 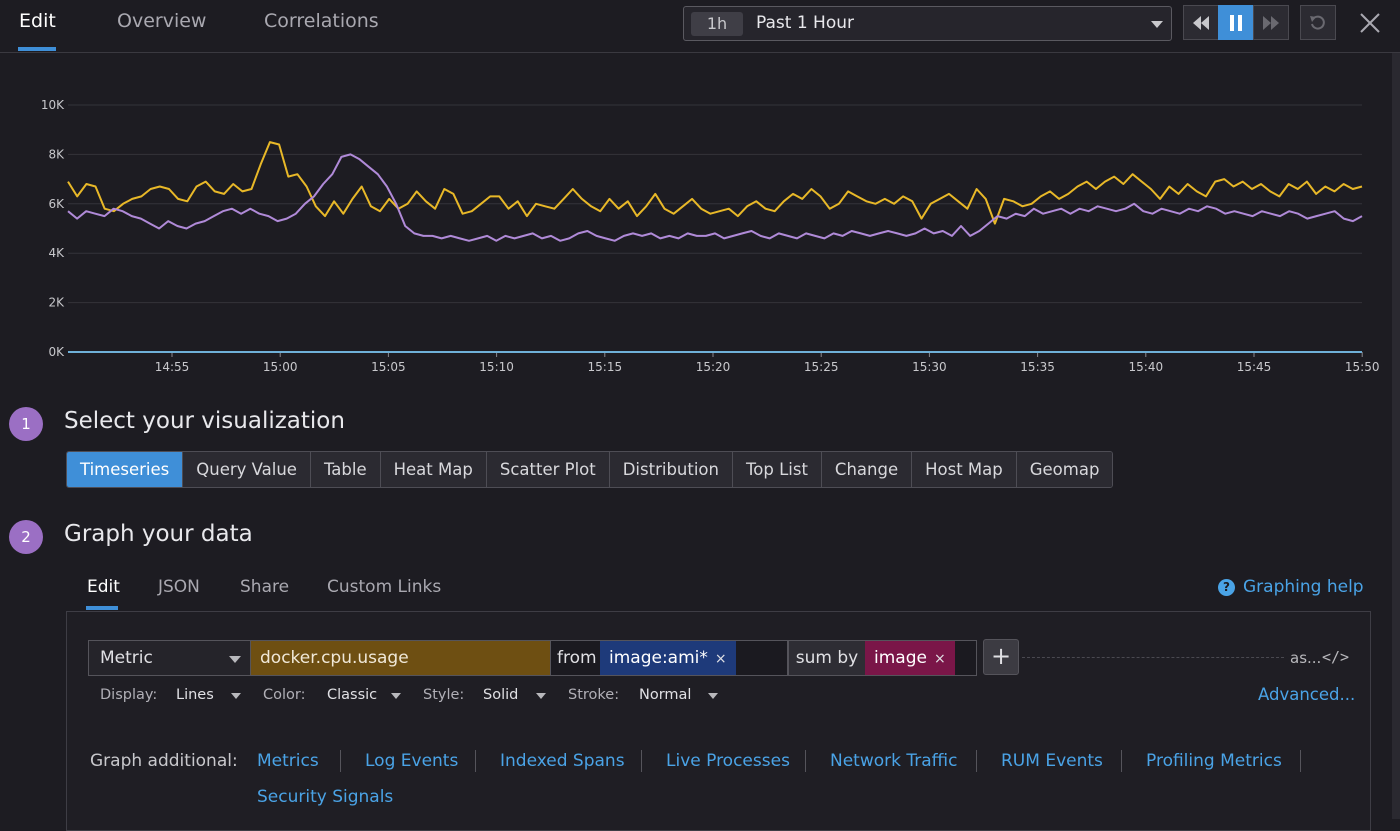 I want to click on step-title-graph-data: Graph your data, so click(x=158, y=534).